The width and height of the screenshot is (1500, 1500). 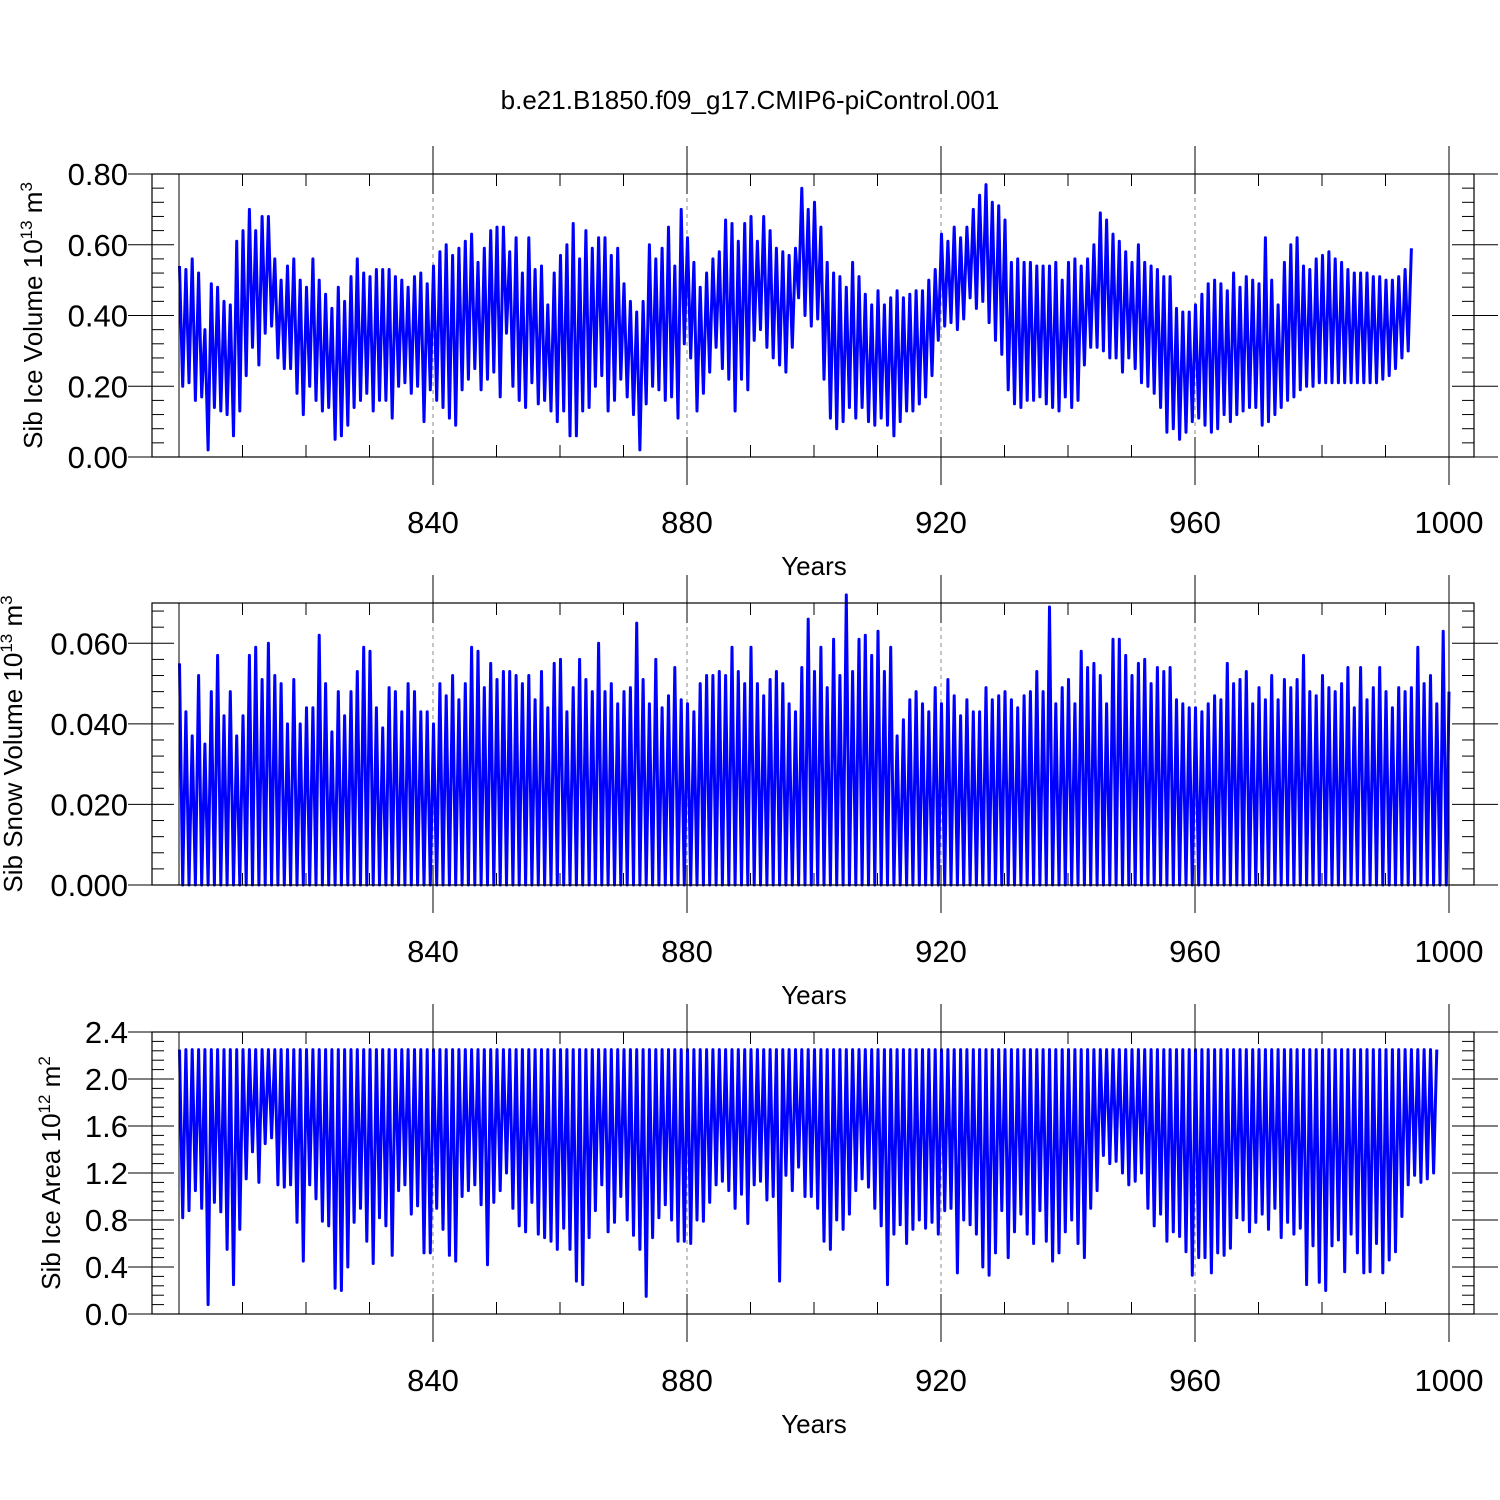 I want to click on y-tick-label: 0.000, so click(x=89, y=885).